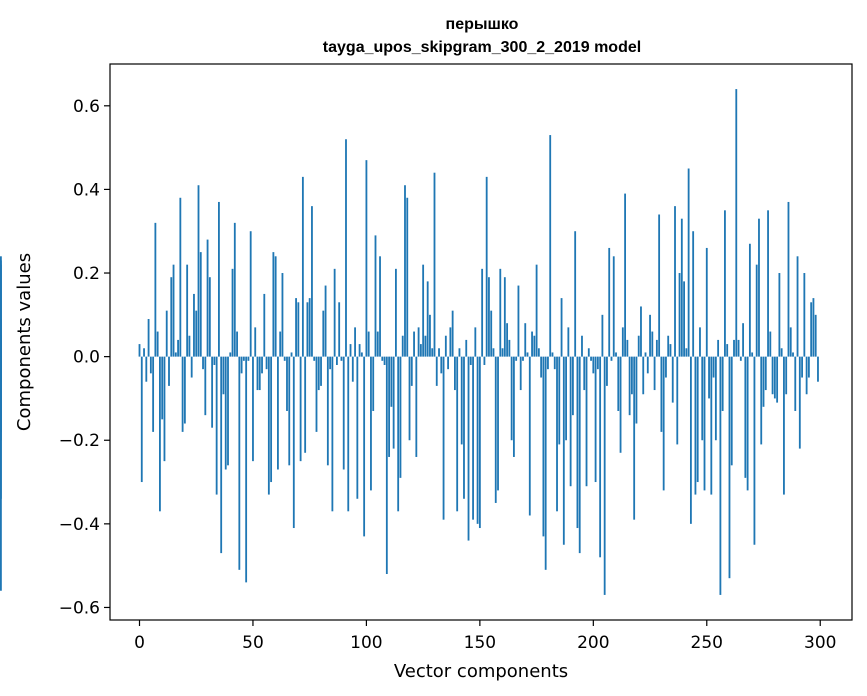 Image resolution: width=867 pixels, height=696 pixels. I want to click on x-tick-label: 0, so click(139, 643).